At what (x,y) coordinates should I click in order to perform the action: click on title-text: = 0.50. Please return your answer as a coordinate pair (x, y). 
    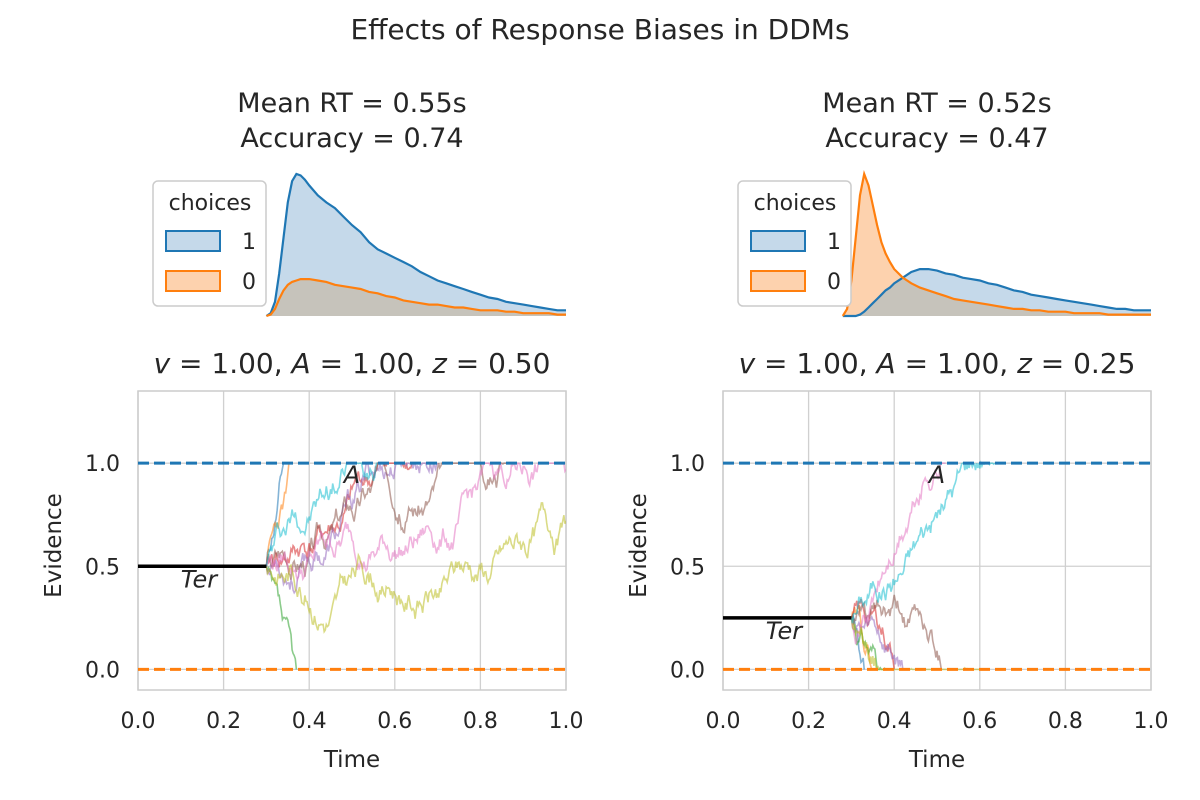
    Looking at the image, I should click on (499, 363).